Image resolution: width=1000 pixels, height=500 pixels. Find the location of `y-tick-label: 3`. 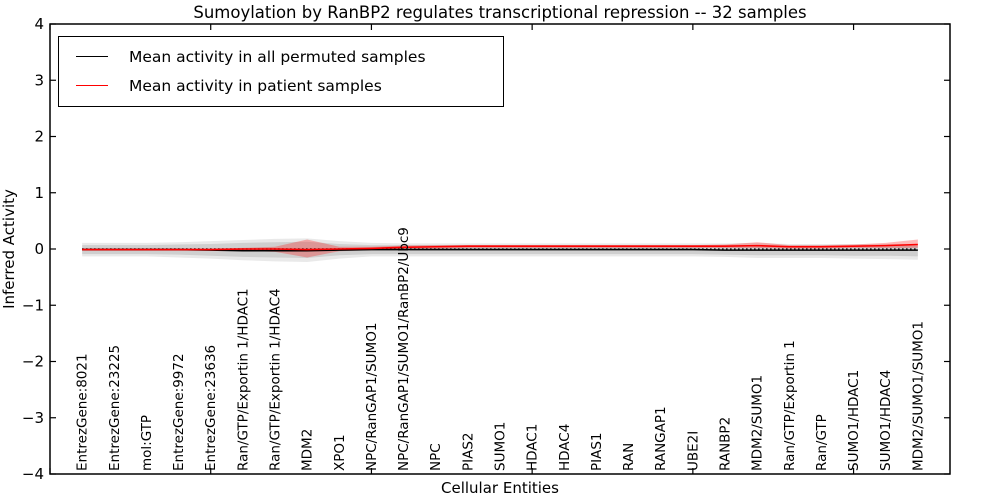

y-tick-label: 3 is located at coordinates (39, 80).